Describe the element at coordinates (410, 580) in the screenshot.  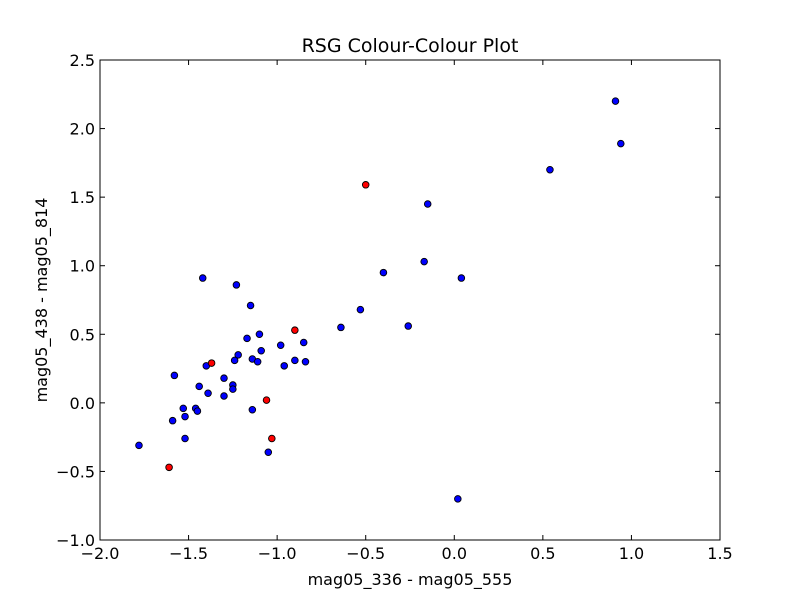
I see `x-axis-label: mag05_336 - mag05_555` at that location.